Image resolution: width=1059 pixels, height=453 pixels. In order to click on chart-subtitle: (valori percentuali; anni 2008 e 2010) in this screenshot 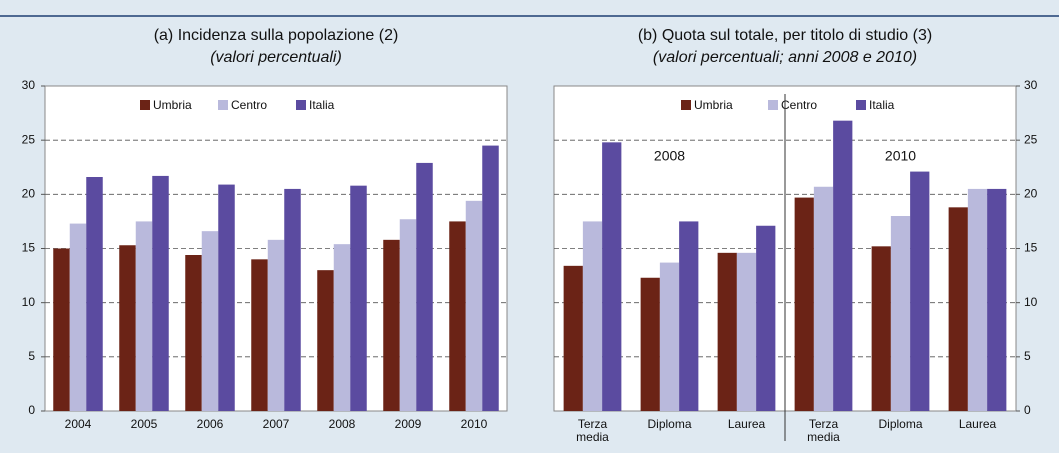, I will do `click(785, 57)`.